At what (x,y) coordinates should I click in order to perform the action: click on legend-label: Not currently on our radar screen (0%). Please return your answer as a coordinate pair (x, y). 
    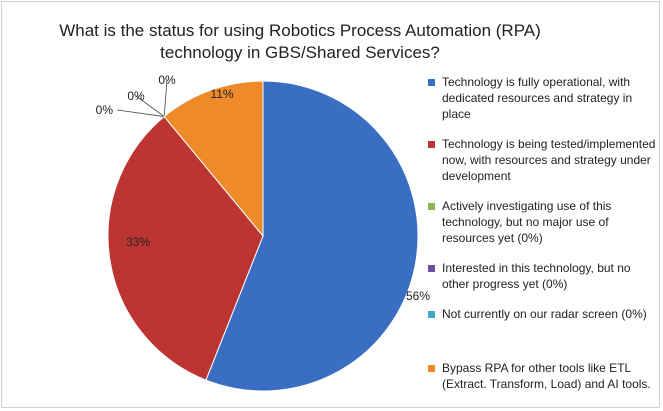
    Looking at the image, I should click on (544, 314).